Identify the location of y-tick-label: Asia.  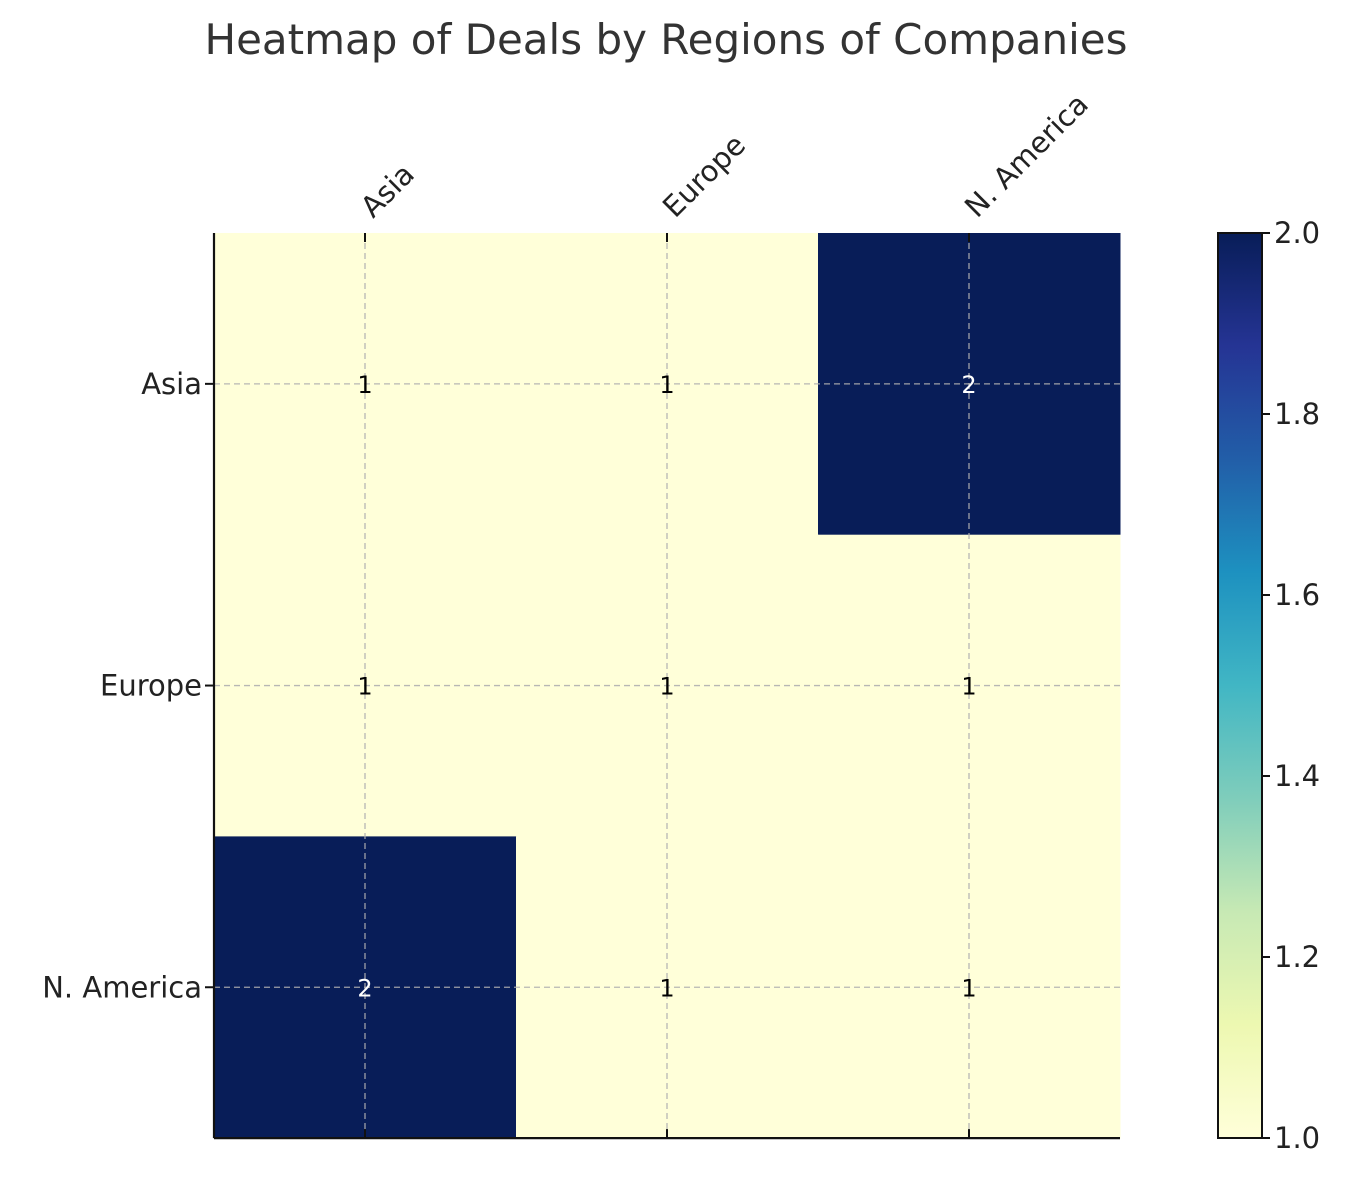
(171, 384).